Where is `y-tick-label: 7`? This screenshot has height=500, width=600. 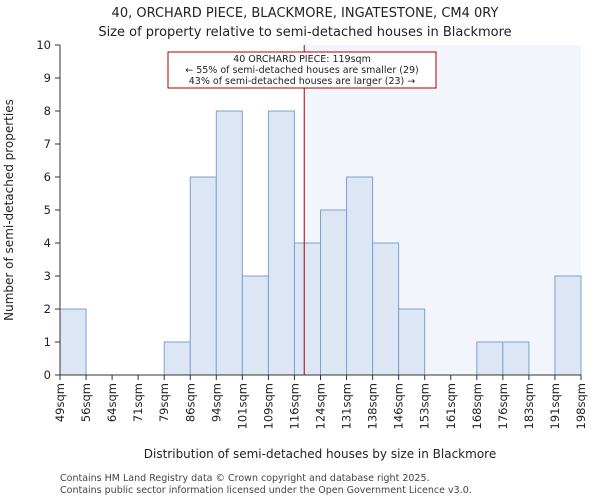 y-tick-label: 7 is located at coordinates (47, 144).